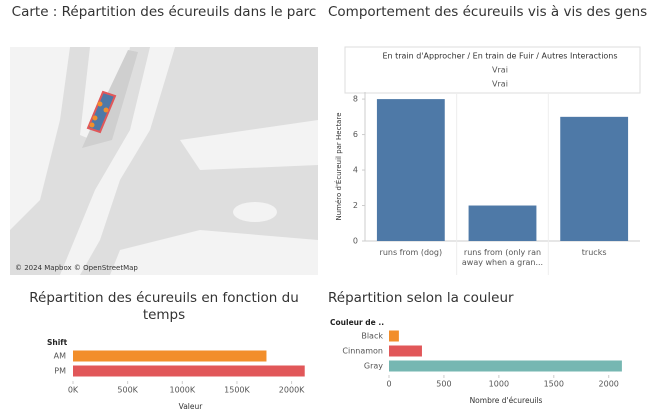 This screenshot has height=416, width=651. Describe the element at coordinates (355, 99) in the screenshot. I see `y-tick-label: 8` at that location.